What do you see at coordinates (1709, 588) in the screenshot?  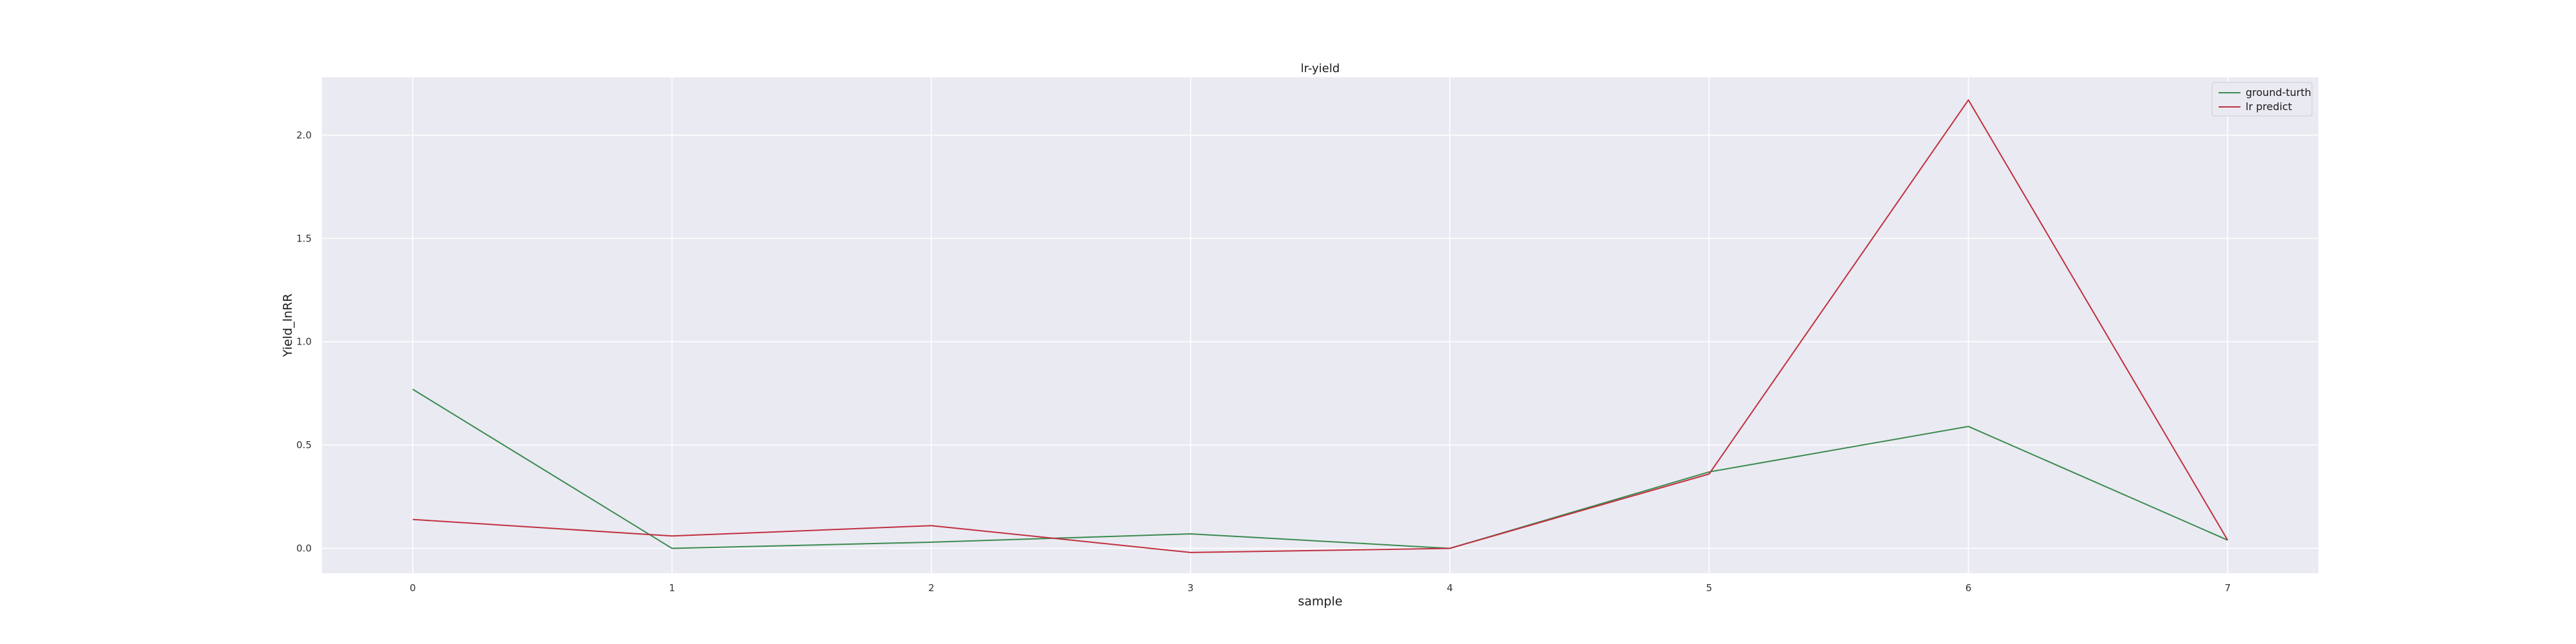 I see `x-tick-label: 5` at bounding box center [1709, 588].